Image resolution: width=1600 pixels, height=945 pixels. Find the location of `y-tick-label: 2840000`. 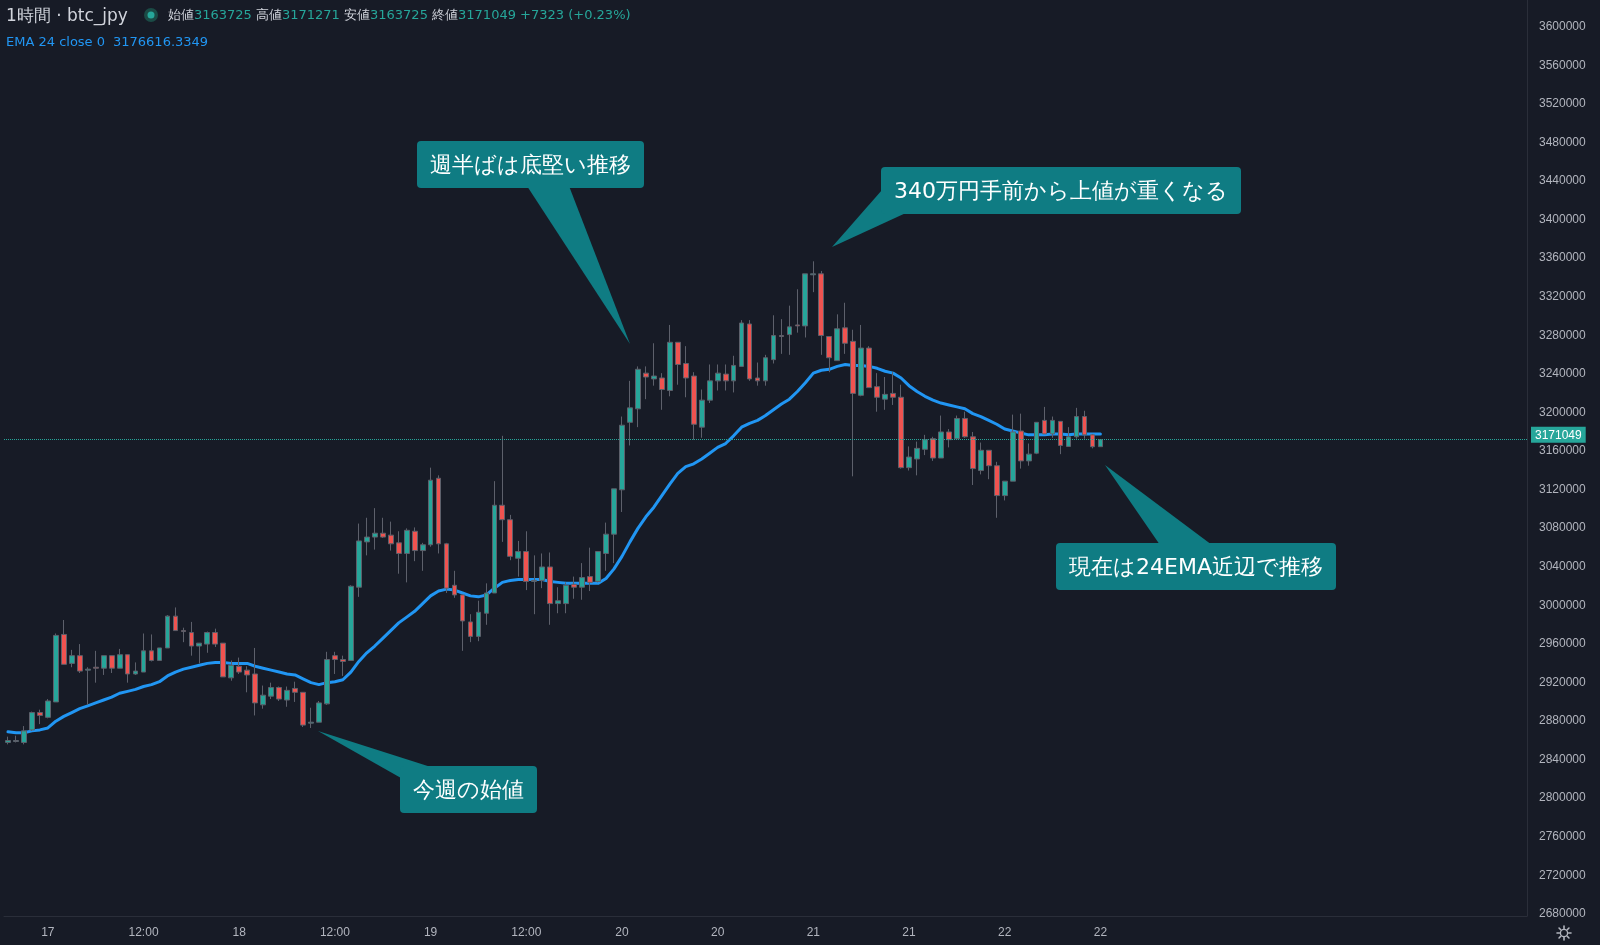

y-tick-label: 2840000 is located at coordinates (1563, 758).